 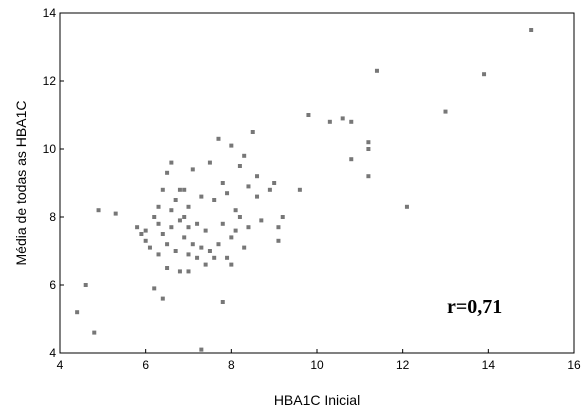 What do you see at coordinates (474, 307) in the screenshot?
I see `correlation-annotation: r=0,71` at bounding box center [474, 307].